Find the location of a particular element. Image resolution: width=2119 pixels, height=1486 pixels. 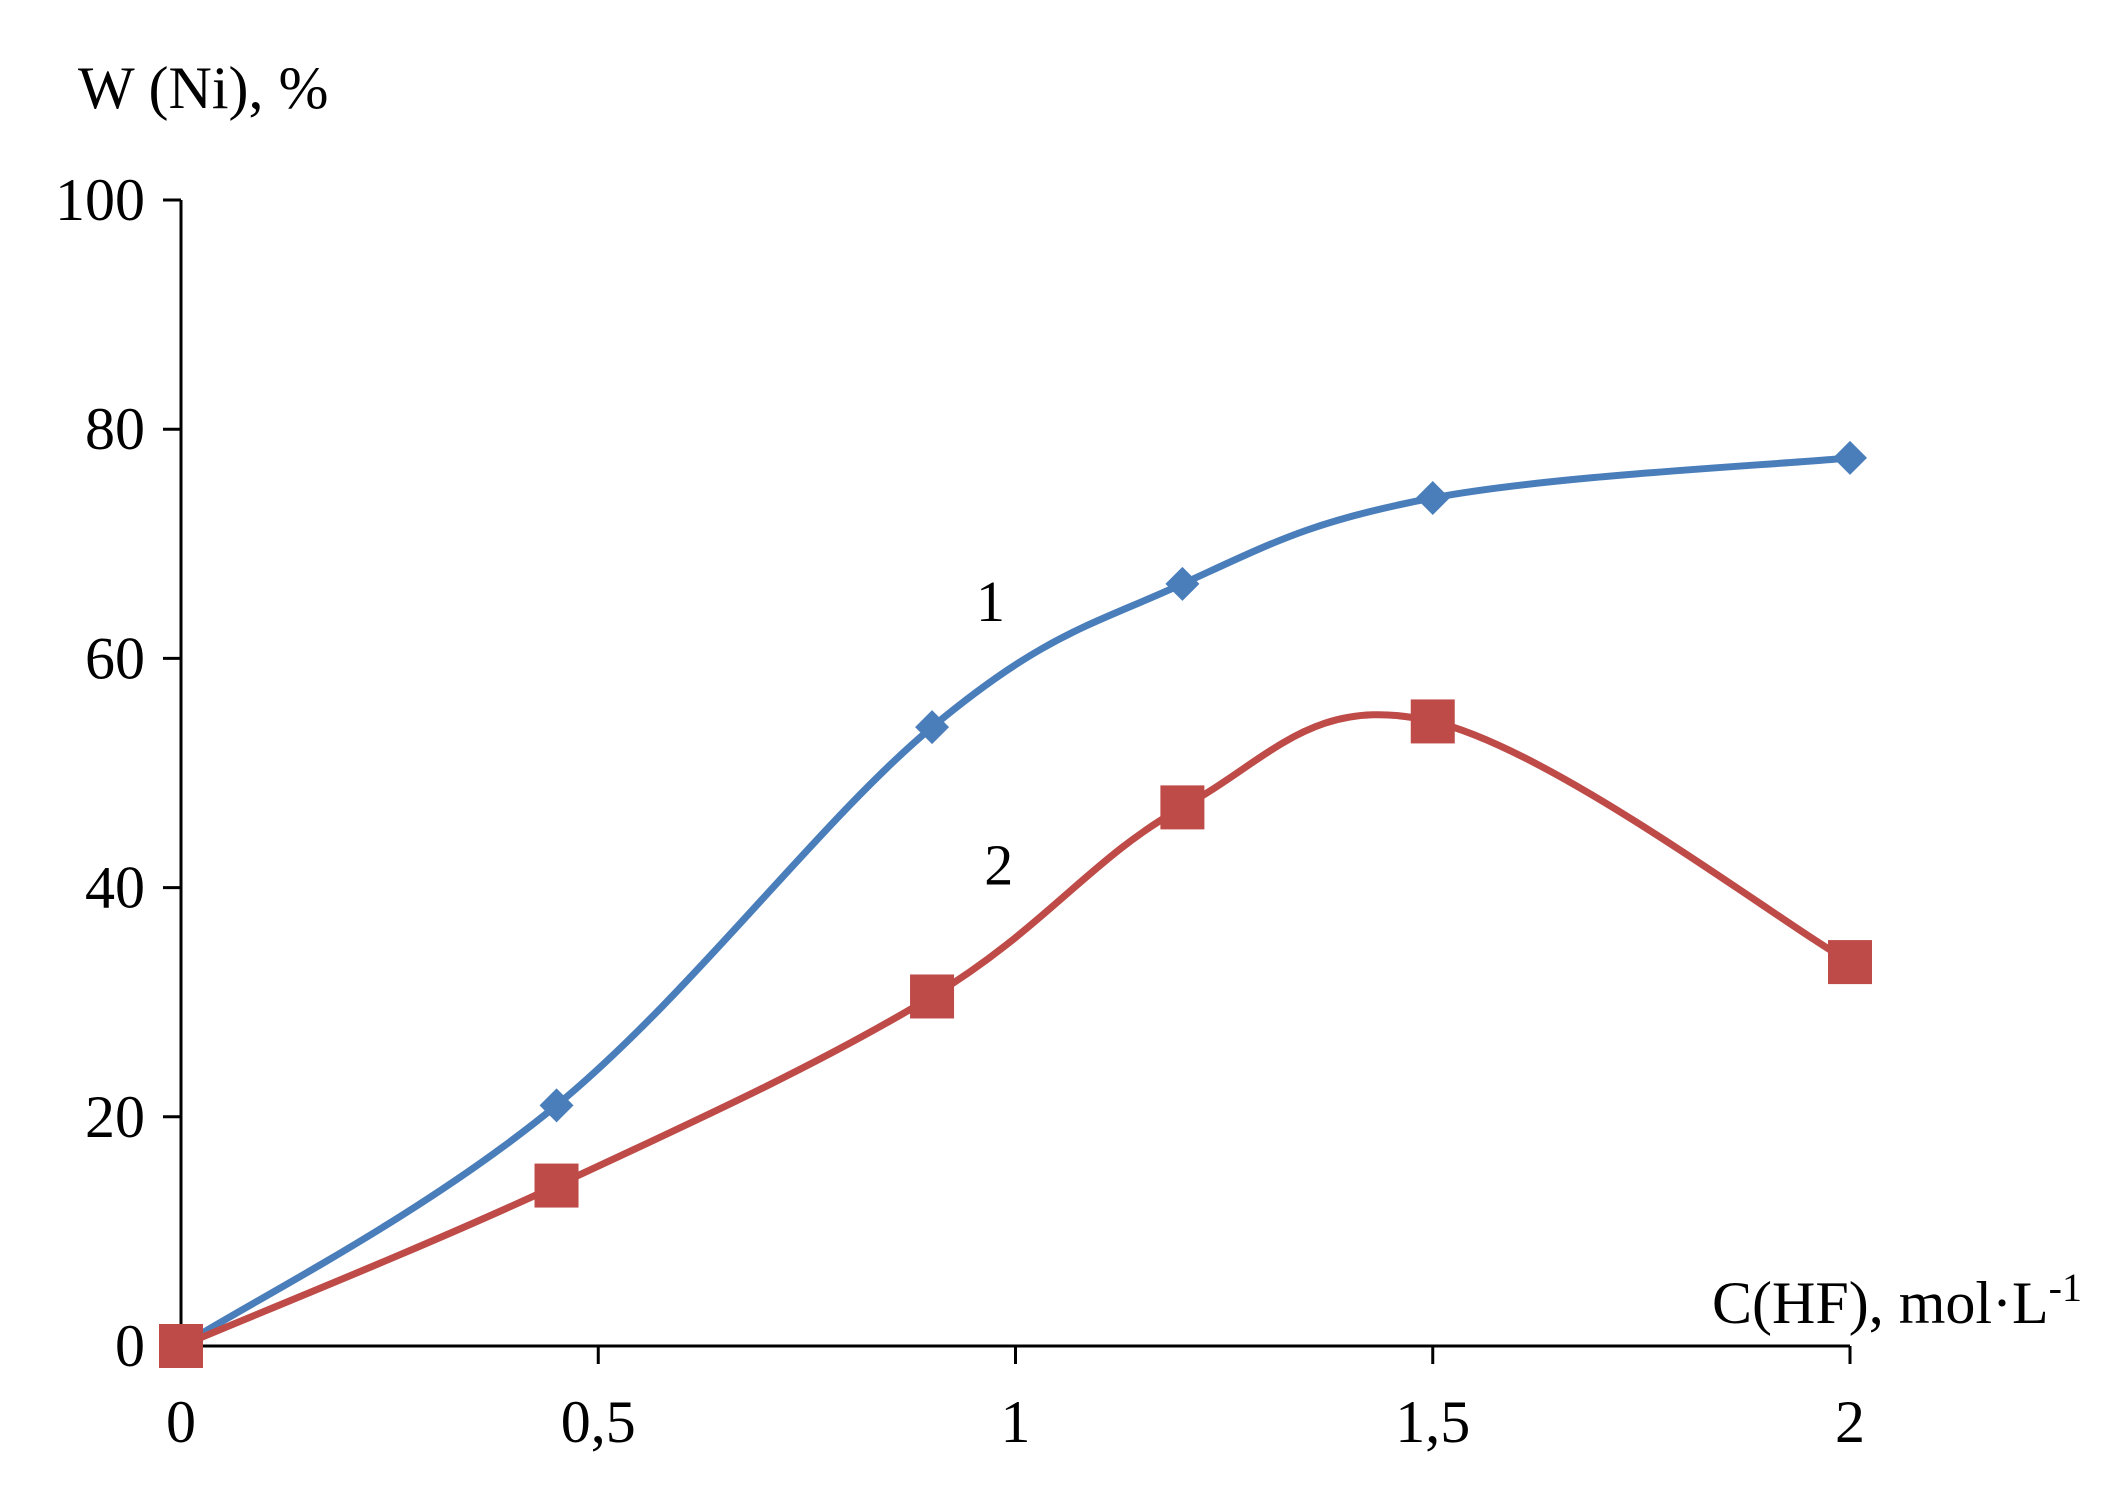

y-tick-label: 100 is located at coordinates (100, 200).